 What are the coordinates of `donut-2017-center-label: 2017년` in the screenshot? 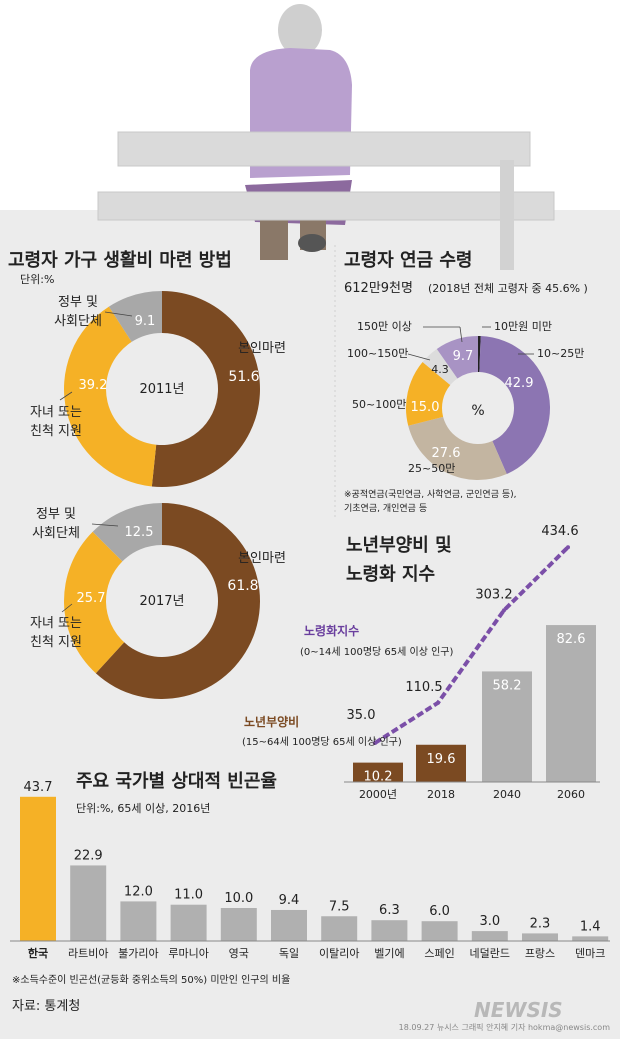 It's located at (161, 601).